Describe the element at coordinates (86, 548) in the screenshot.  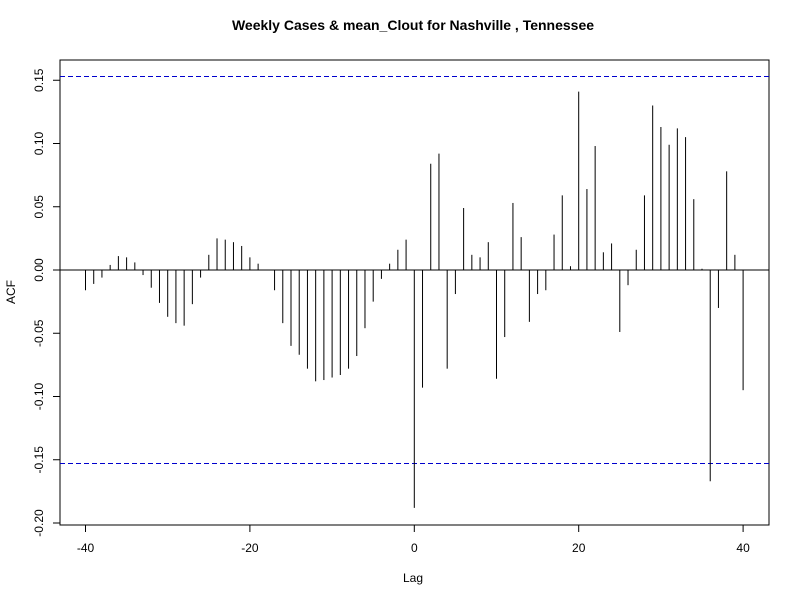
I see `x-tick-label: -40` at that location.